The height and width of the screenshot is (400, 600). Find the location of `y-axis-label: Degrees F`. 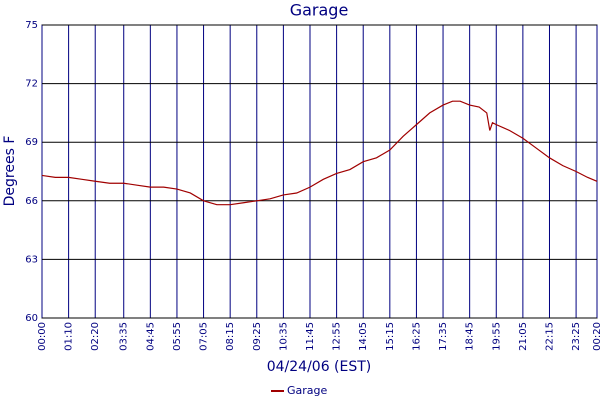

y-axis-label: Degrees F is located at coordinates (10, 171).